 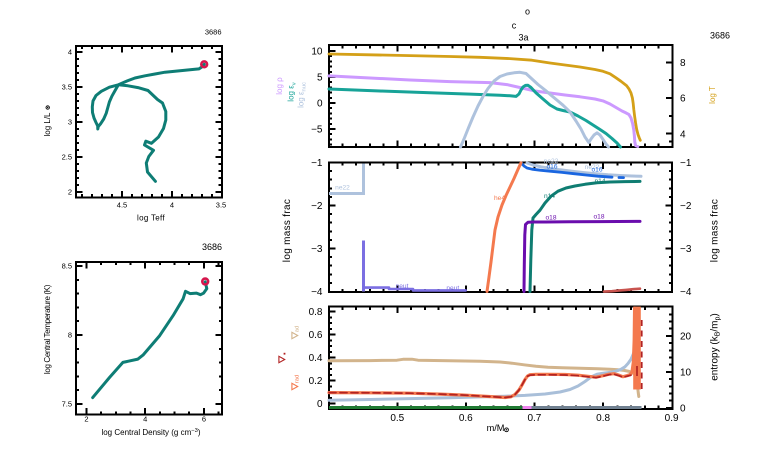 I want to click on svg-text: ad, so click(x=297, y=329).